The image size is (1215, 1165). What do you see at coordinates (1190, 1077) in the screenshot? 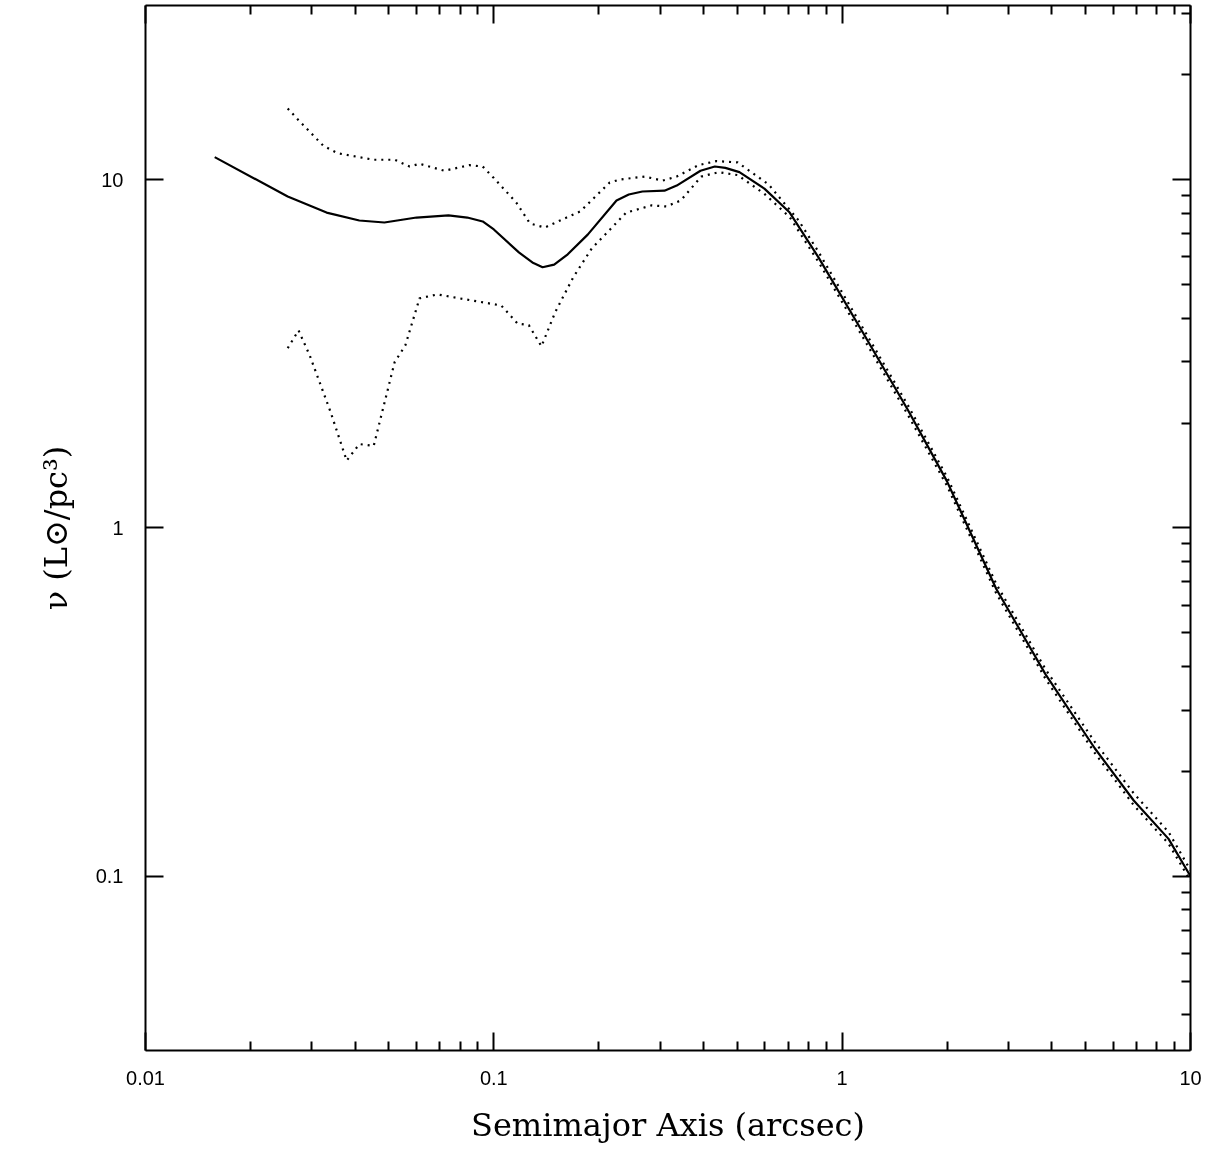
I see `x-tick-label: 10` at bounding box center [1190, 1077].